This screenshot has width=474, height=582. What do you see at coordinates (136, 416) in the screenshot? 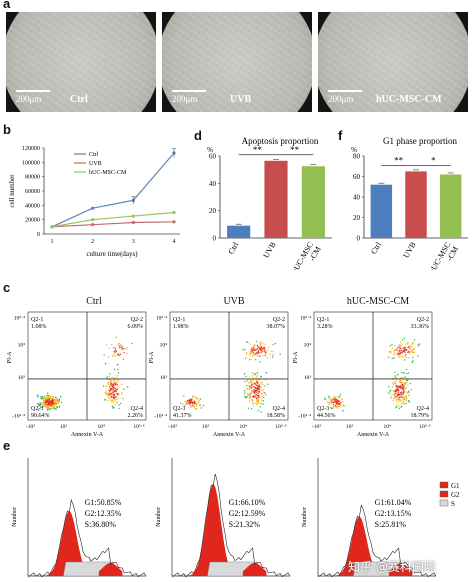
I see `quadrant-value: 2.26%` at bounding box center [136, 416].